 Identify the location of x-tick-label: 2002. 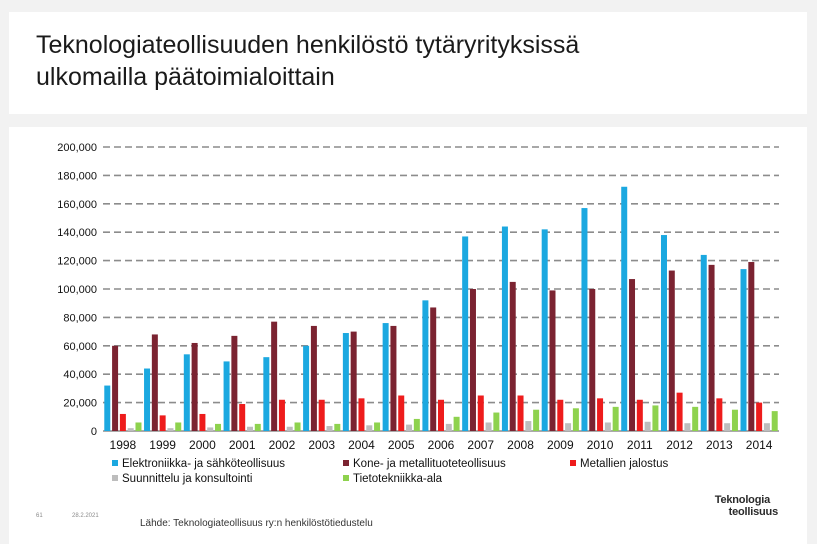
(282, 445).